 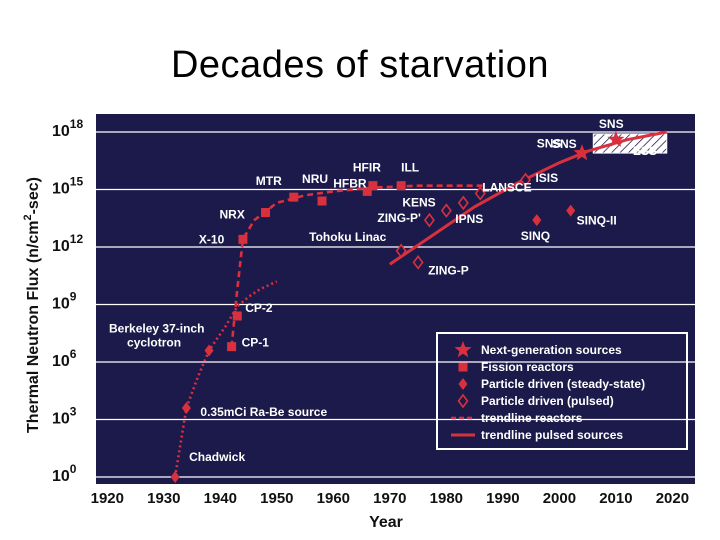 I want to click on point-label: X-10, so click(x=212, y=239).